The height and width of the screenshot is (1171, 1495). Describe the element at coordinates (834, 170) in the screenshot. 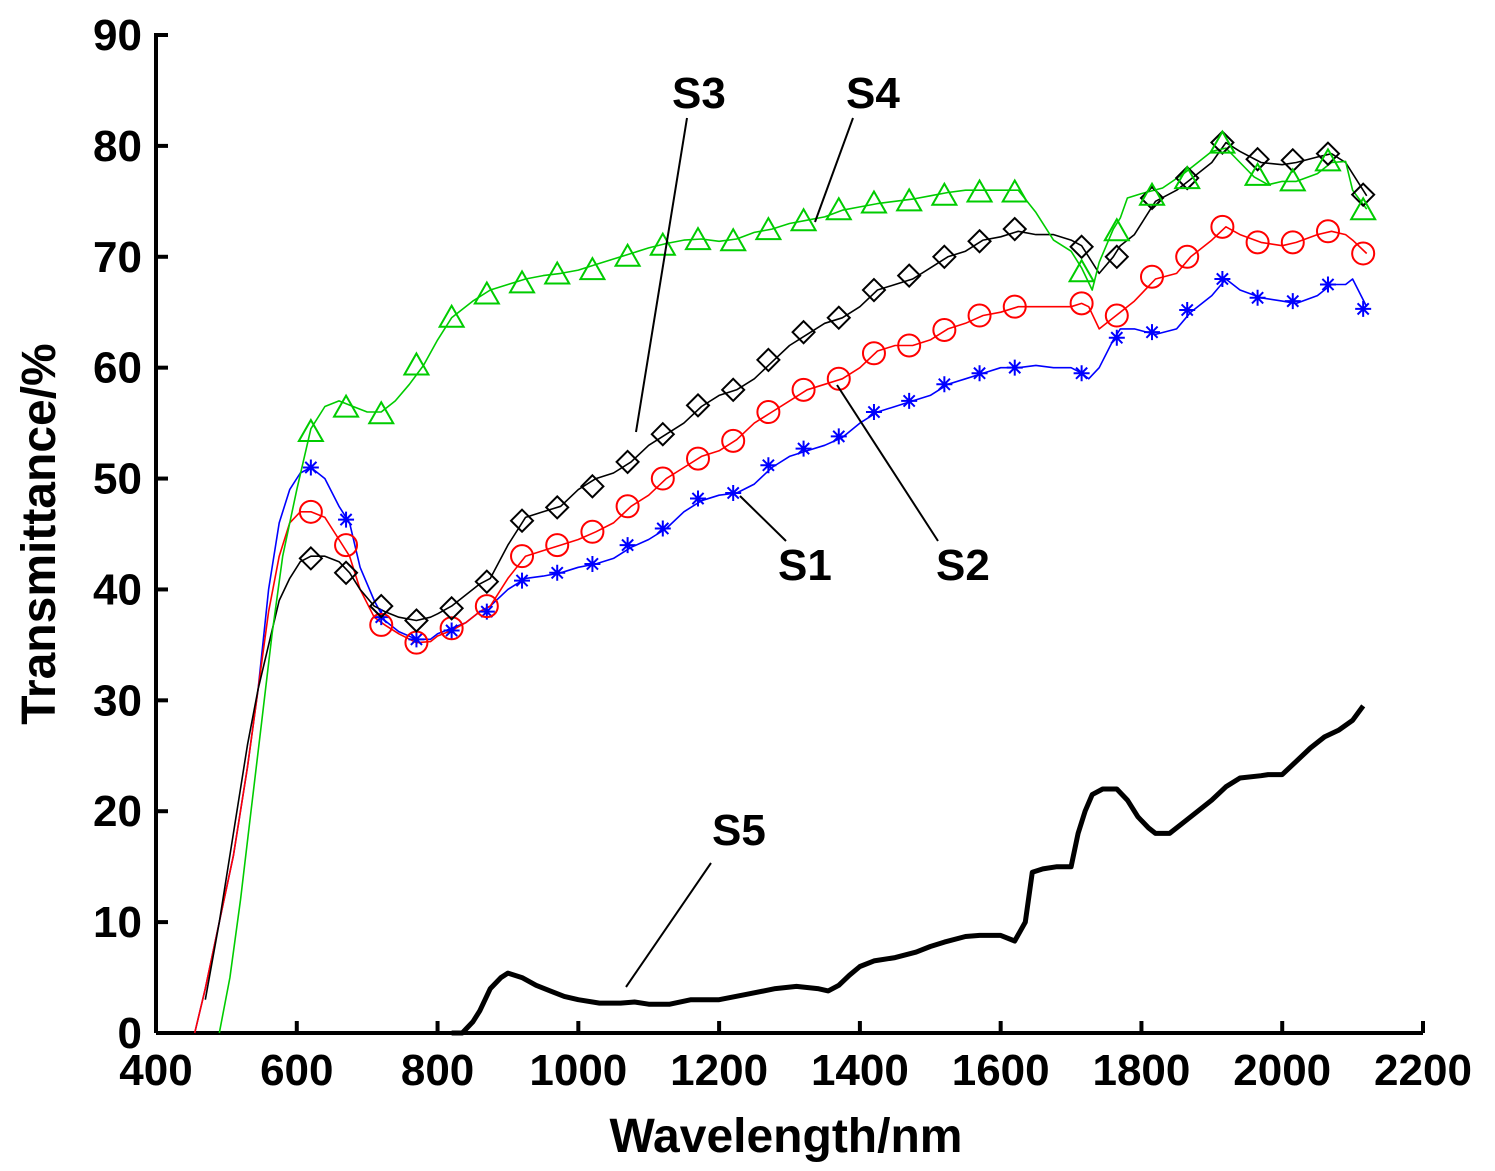

I see `leader-line-s4` at that location.